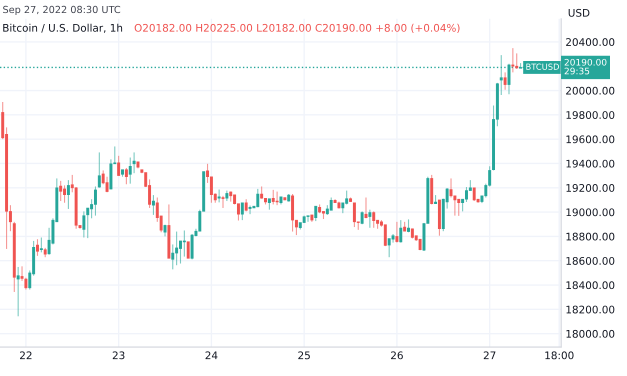 The image size is (627, 376). I want to click on y-tick-label: 19600.00, so click(590, 139).